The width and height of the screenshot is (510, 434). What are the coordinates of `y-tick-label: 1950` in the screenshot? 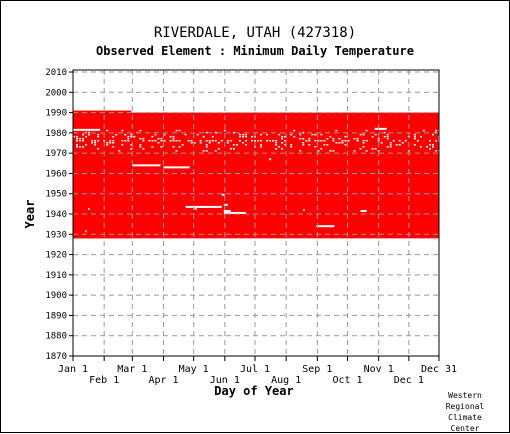 It's located at (56, 195).